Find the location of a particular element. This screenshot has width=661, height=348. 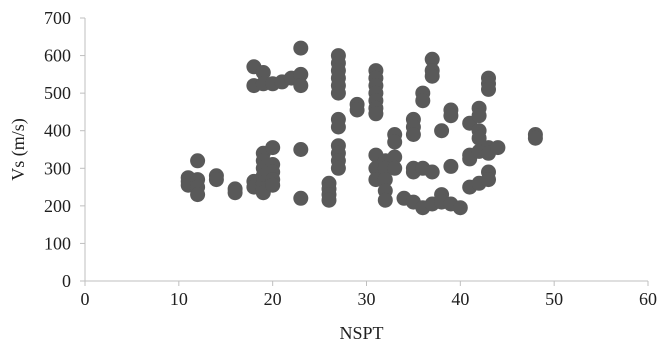

y-tick-label: 400 is located at coordinates (57, 131).